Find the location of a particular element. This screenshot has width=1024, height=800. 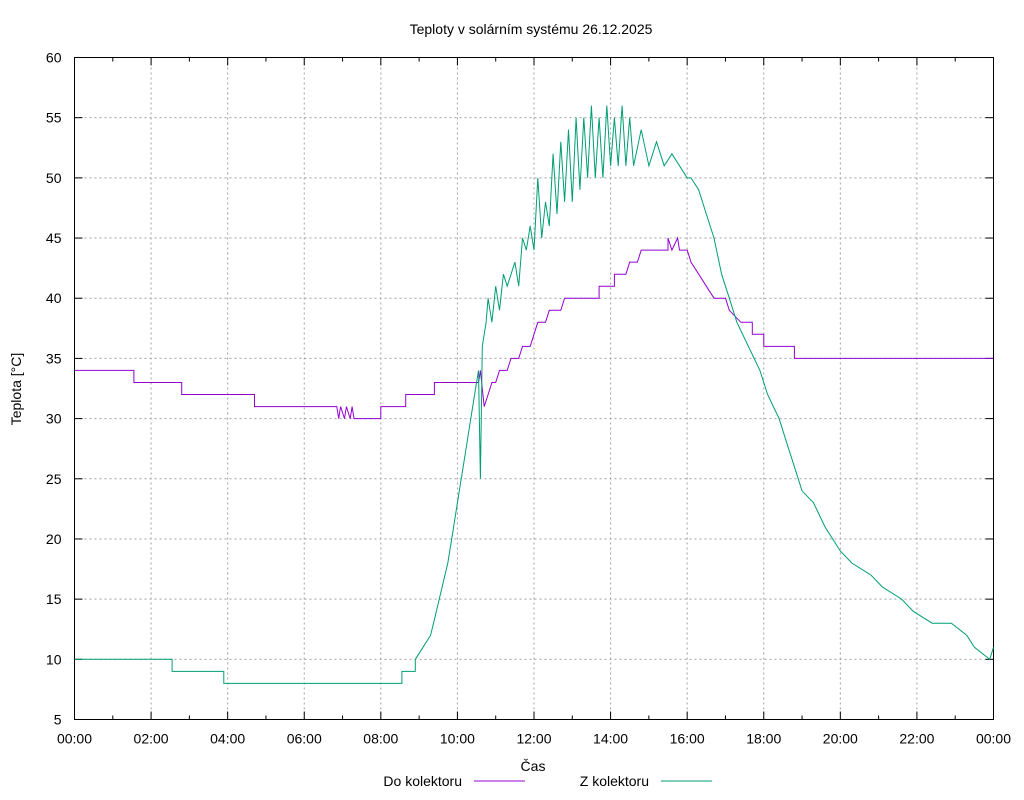

y-tick-label: 55 is located at coordinates (54, 118).